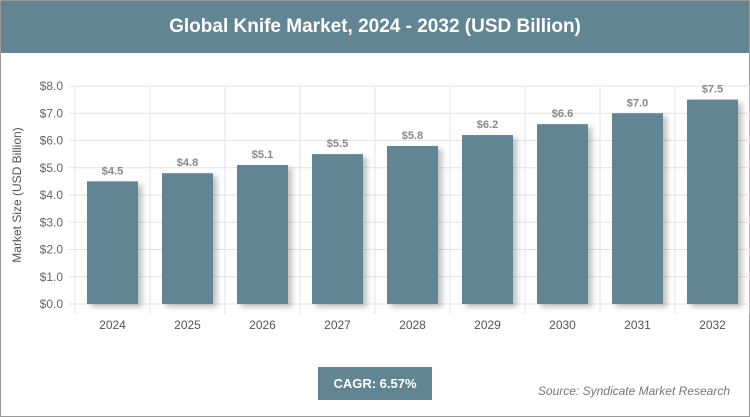  What do you see at coordinates (187, 238) in the screenshot?
I see `bar-2025` at bounding box center [187, 238].